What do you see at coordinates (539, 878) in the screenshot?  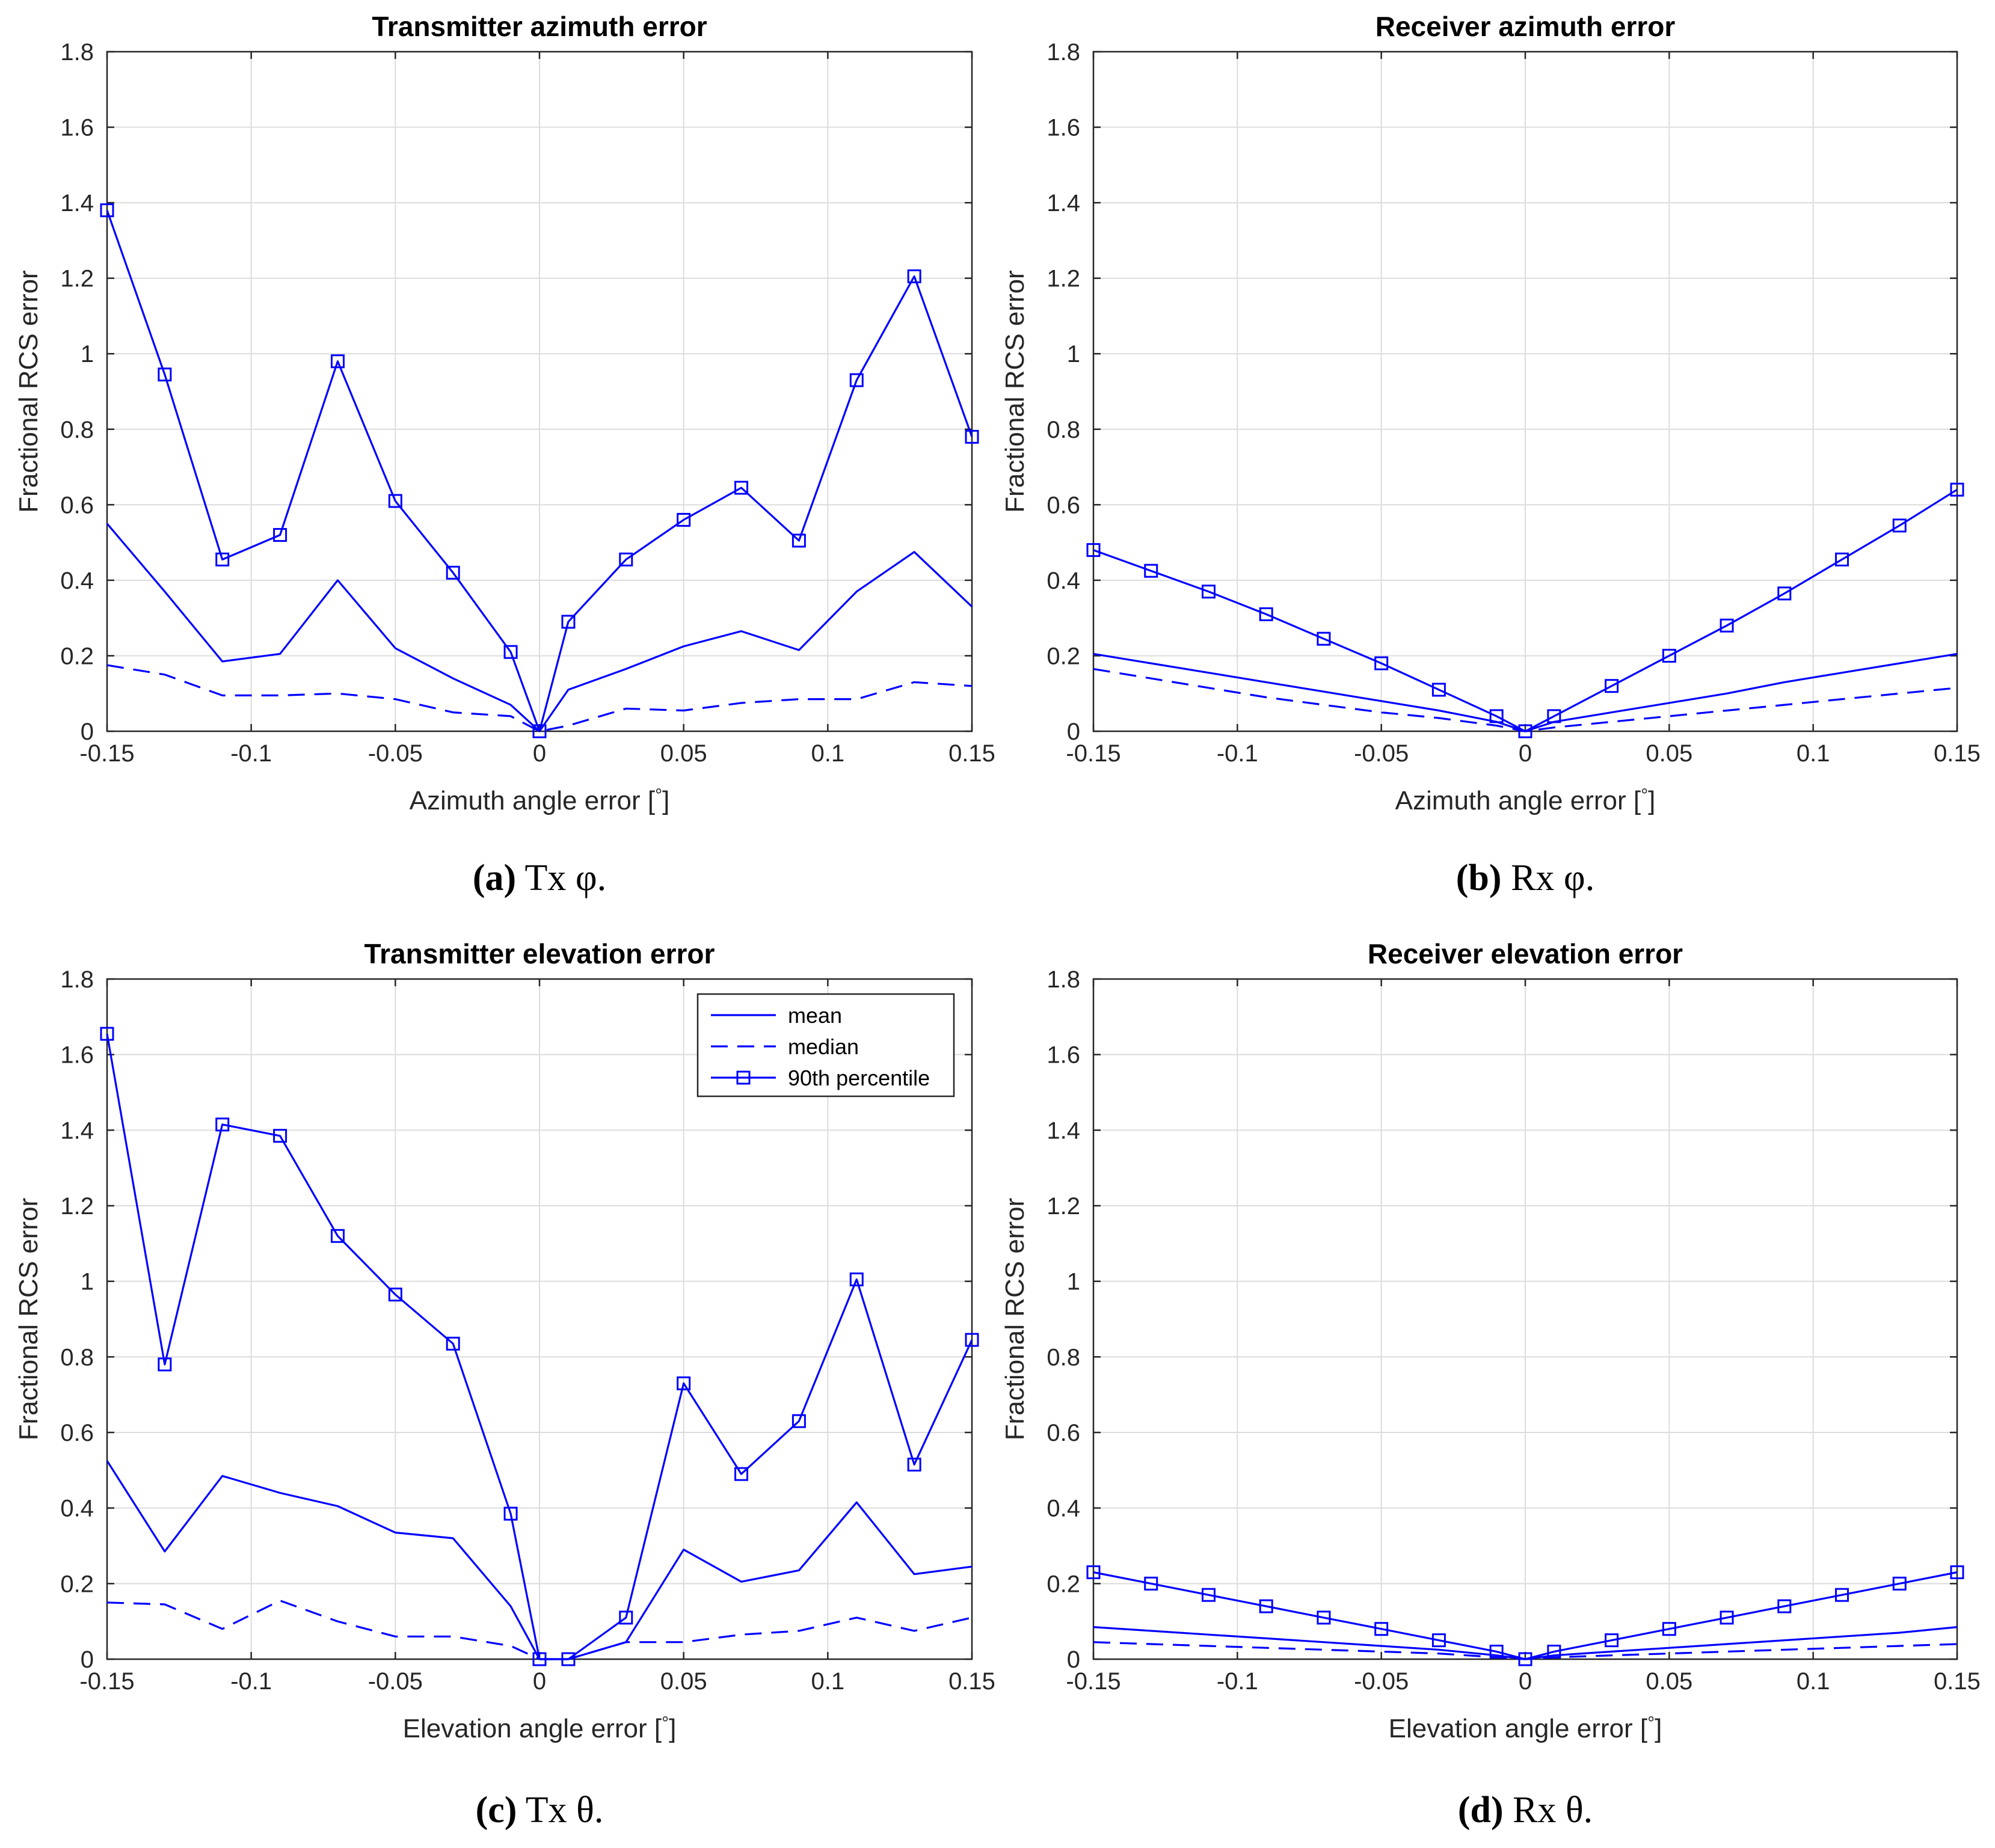 I see `subfigure-caption: (a) Tx φ.` at bounding box center [539, 878].